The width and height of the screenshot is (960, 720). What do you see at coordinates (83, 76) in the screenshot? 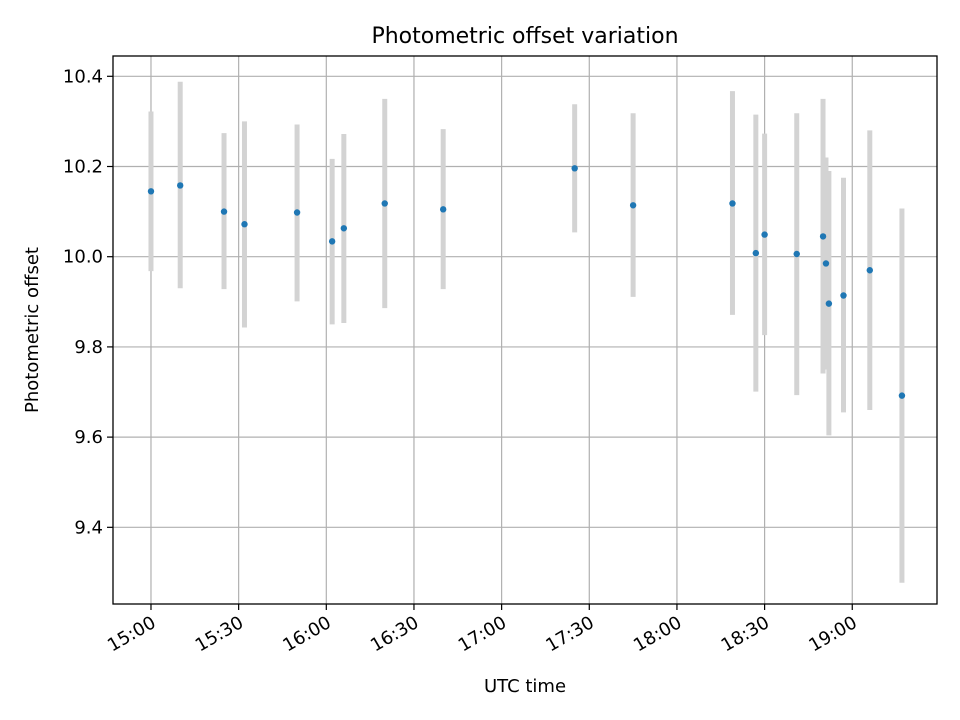
I see `y-tick-label: 10.4` at bounding box center [83, 76].